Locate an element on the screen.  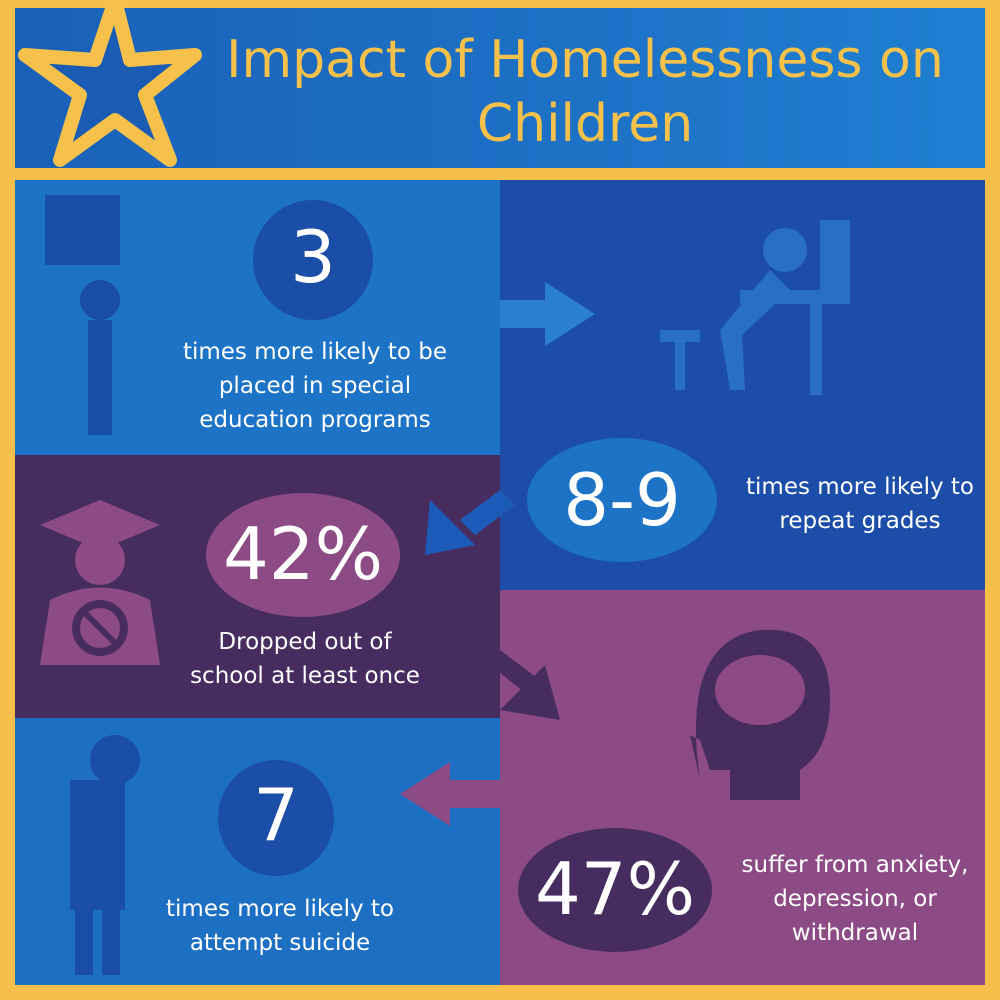
figure: 42% is located at coordinates (303, 554).